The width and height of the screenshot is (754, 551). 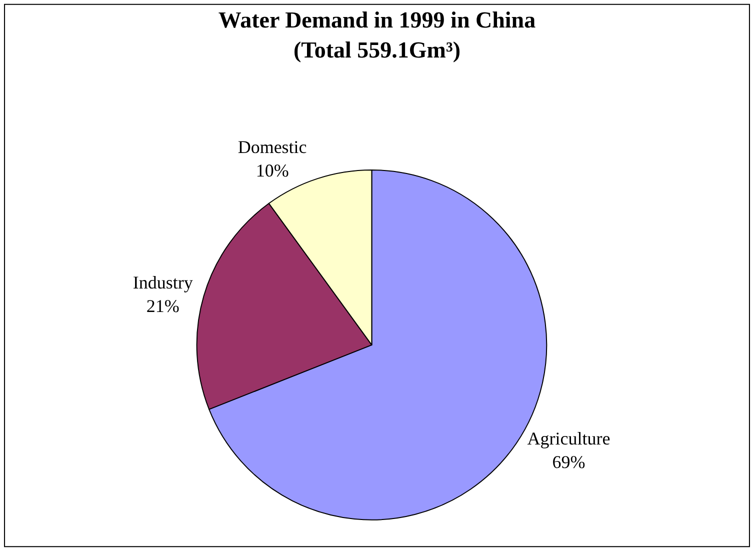 I want to click on chart-title: Water Demand in 1999 in China (Total 559.1Gm³), so click(x=377, y=35).